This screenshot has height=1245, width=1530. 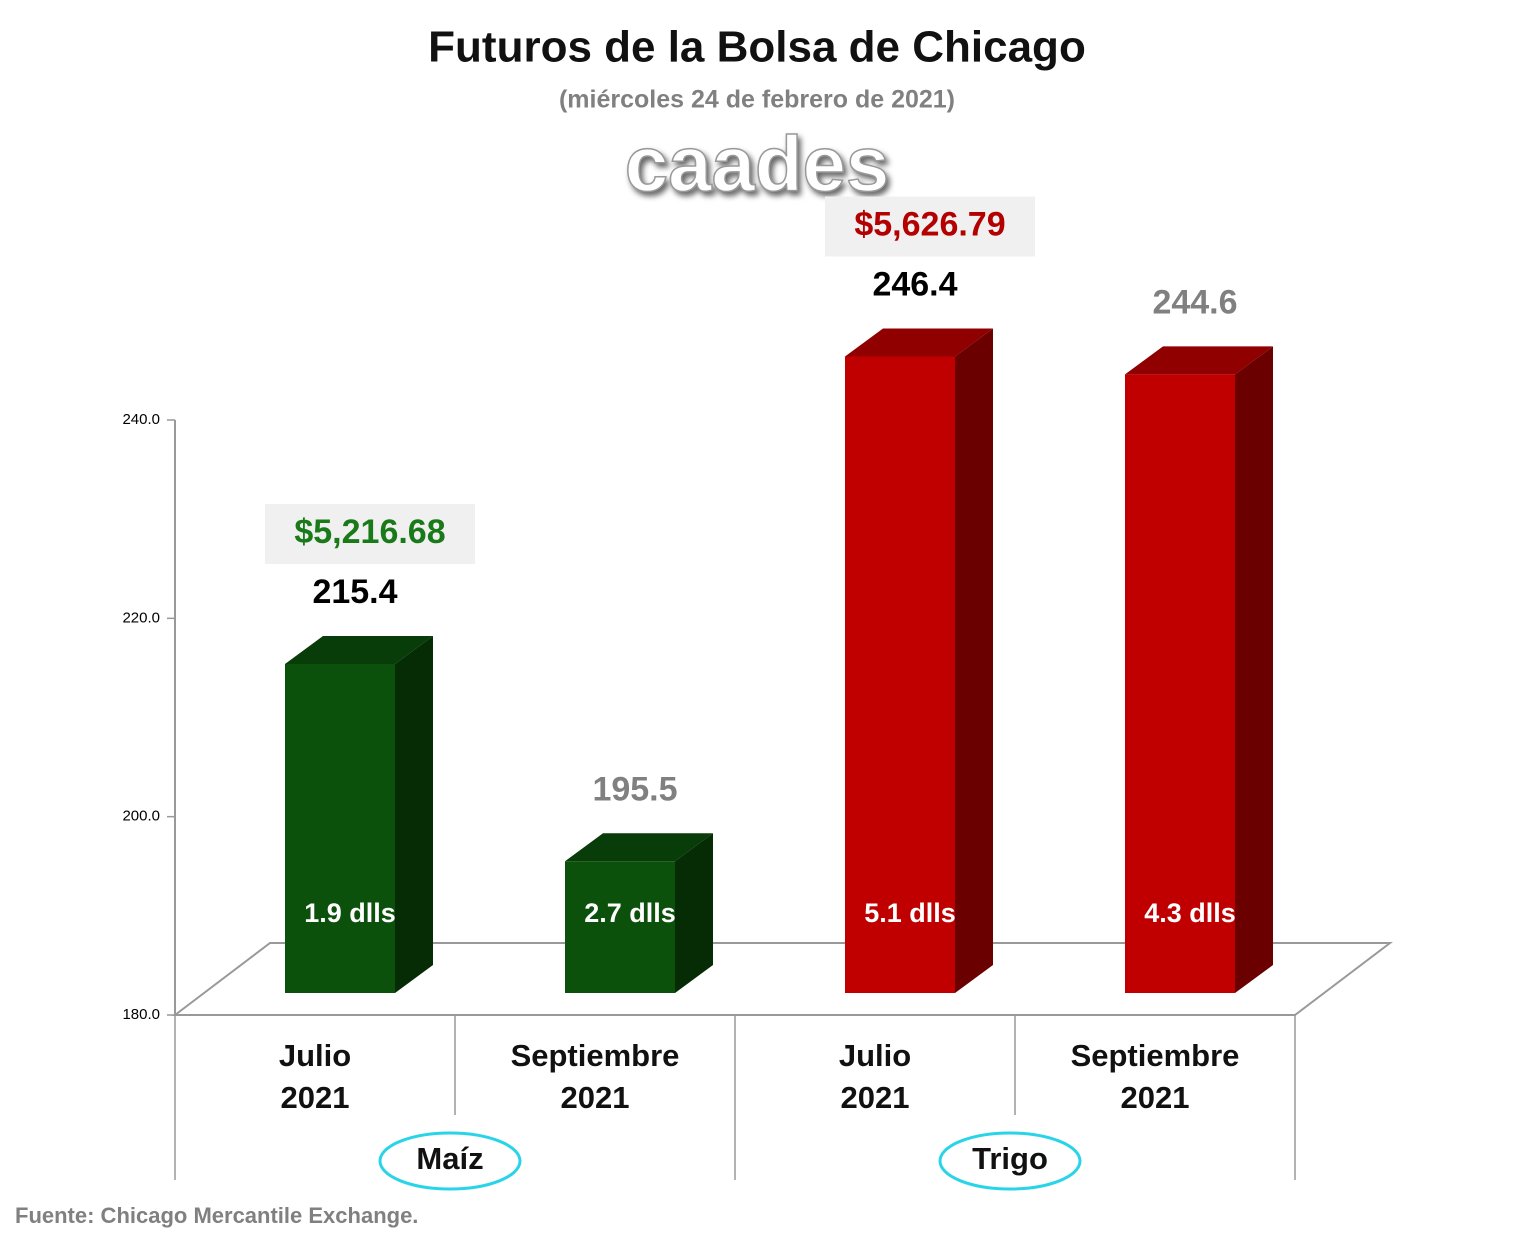 I want to click on value-label: 246.4, so click(x=914, y=285).